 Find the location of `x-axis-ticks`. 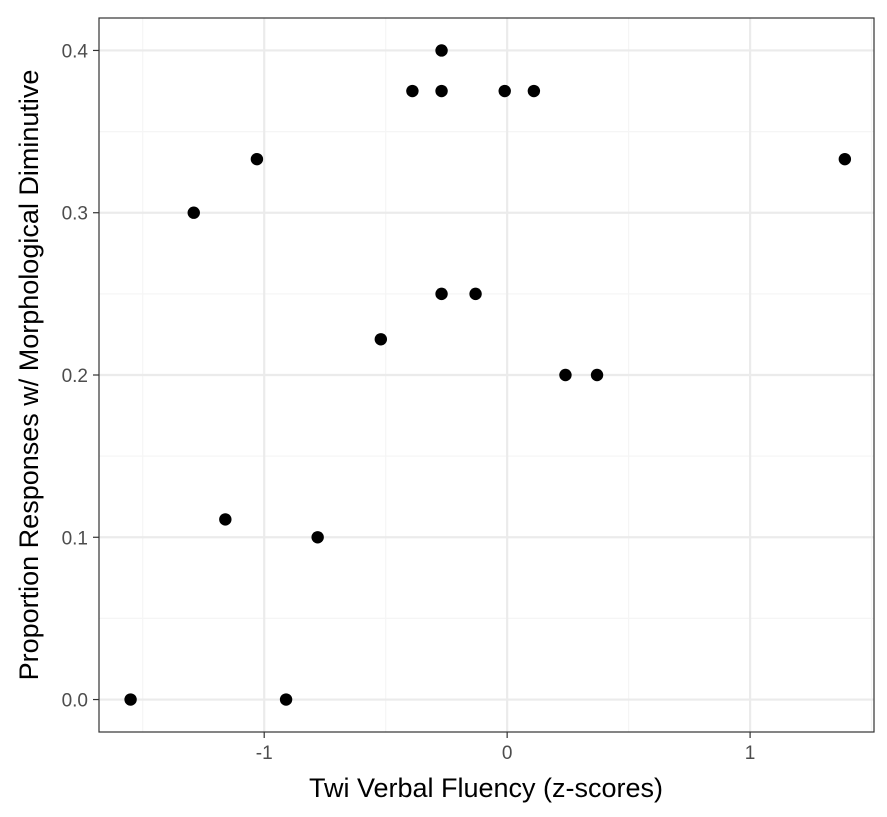

x-axis-ticks is located at coordinates (507, 735).